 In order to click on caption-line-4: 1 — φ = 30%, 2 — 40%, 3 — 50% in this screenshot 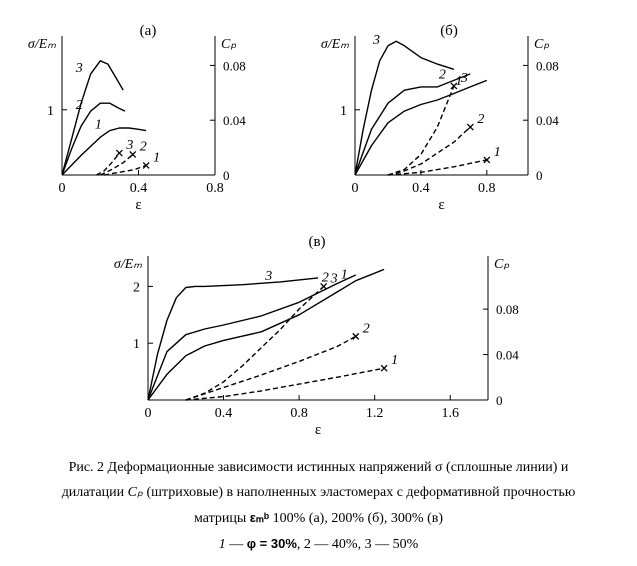, I will do `click(318, 544)`.